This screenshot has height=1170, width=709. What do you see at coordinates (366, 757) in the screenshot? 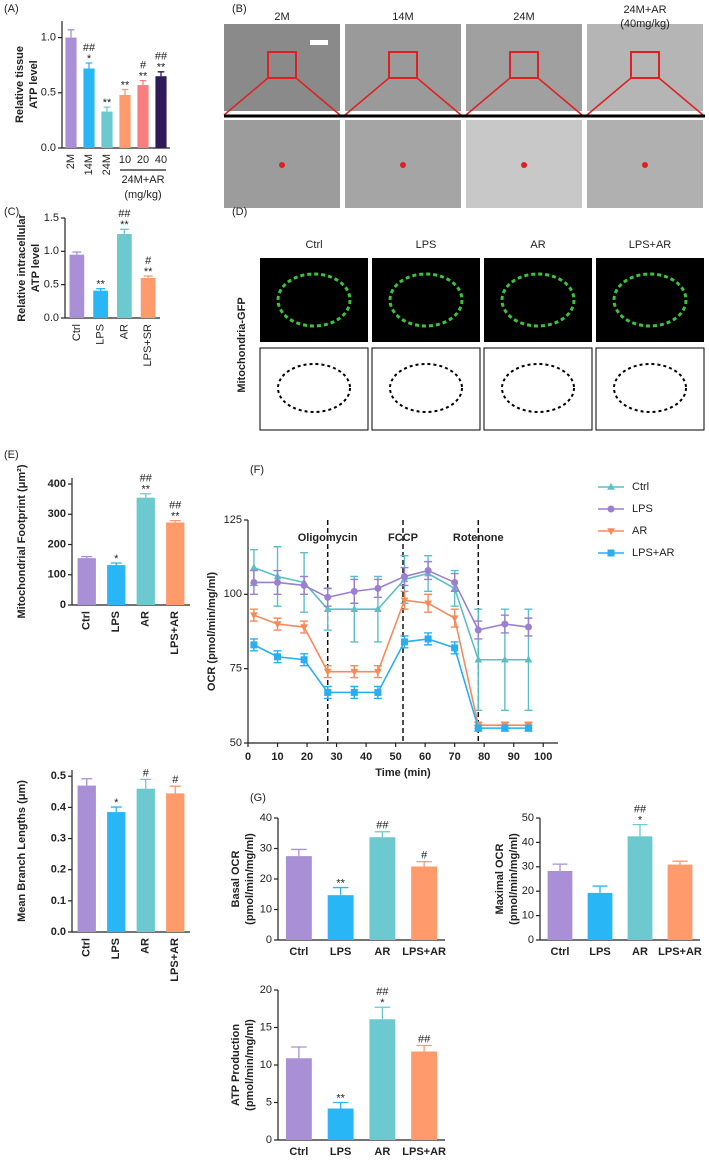
I see `x-tick-label: 40` at bounding box center [366, 757].